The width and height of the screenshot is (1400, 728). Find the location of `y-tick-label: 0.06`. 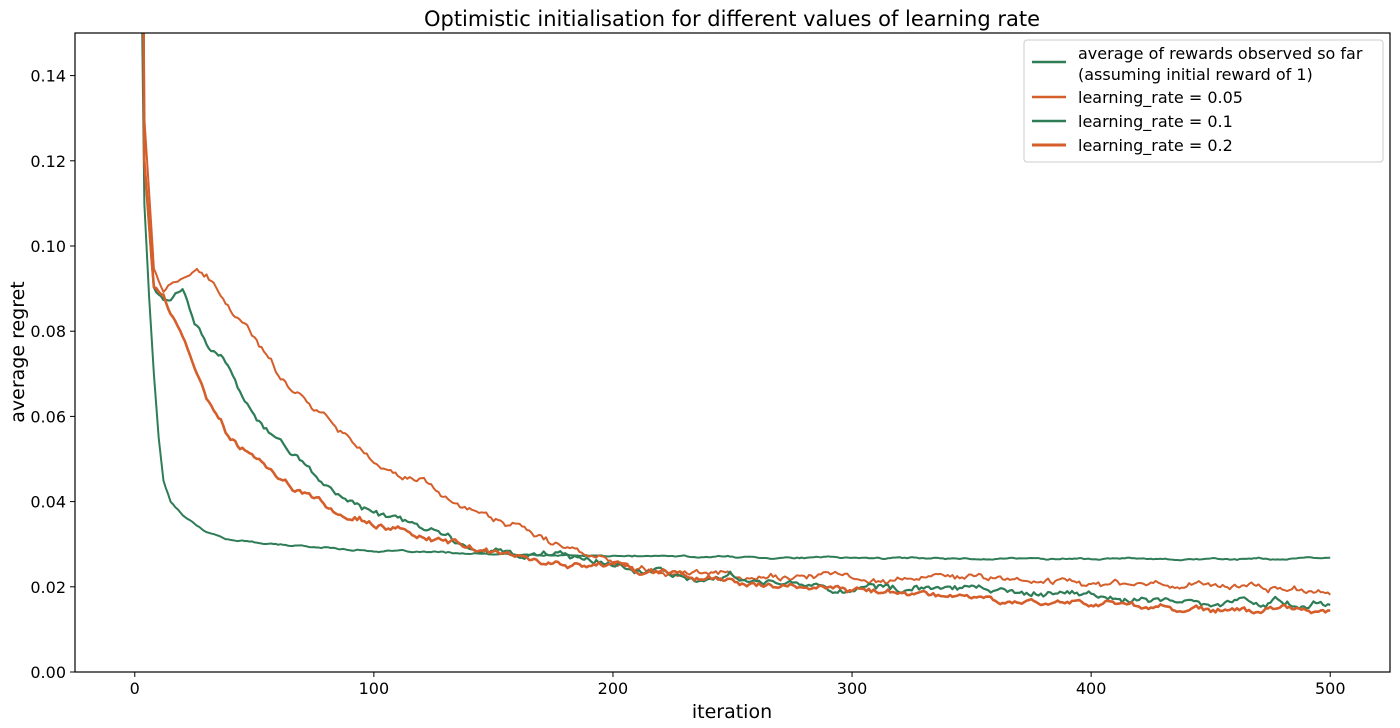

y-tick-label: 0.06 is located at coordinates (48, 416).